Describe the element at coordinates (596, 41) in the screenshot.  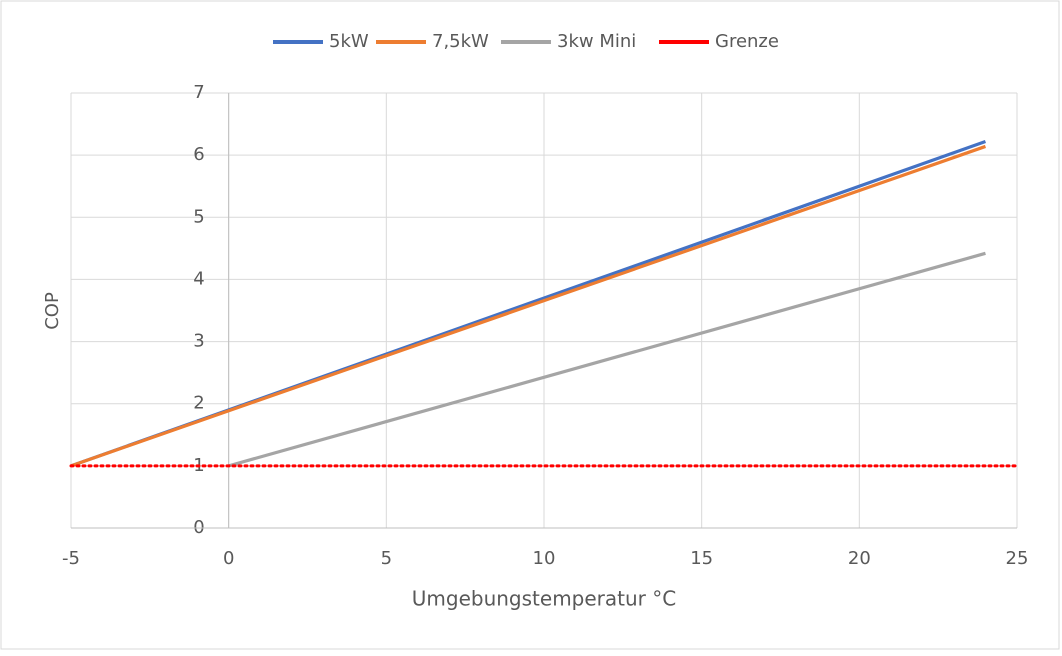
I see `legend-label: 3kw Mini` at that location.